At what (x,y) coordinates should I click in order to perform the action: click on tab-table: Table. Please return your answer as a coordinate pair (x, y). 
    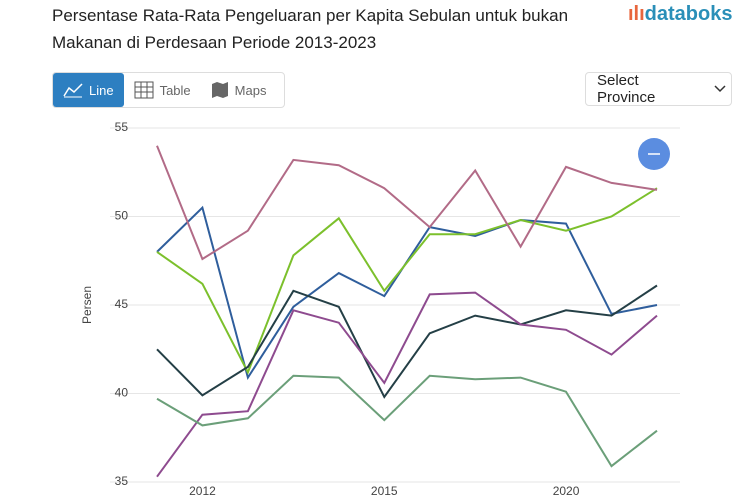
    Looking at the image, I should click on (162, 90).